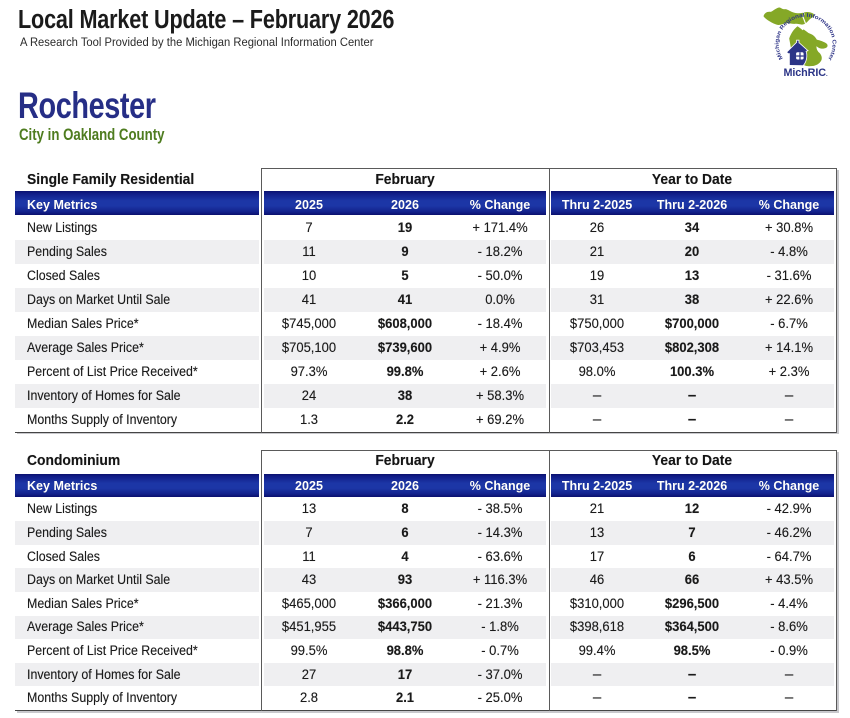  What do you see at coordinates (805, 73) in the screenshot?
I see `svg-text: MichRIC.` at bounding box center [805, 73].